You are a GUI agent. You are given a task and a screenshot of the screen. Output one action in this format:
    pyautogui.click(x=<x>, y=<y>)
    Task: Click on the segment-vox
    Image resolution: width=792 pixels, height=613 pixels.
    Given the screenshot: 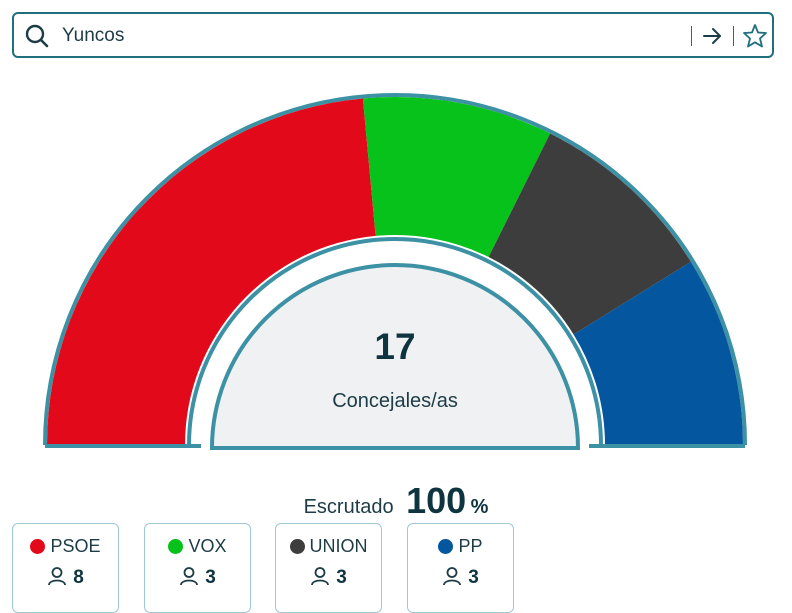 What is the action you would take?
    pyautogui.click(x=456, y=177)
    